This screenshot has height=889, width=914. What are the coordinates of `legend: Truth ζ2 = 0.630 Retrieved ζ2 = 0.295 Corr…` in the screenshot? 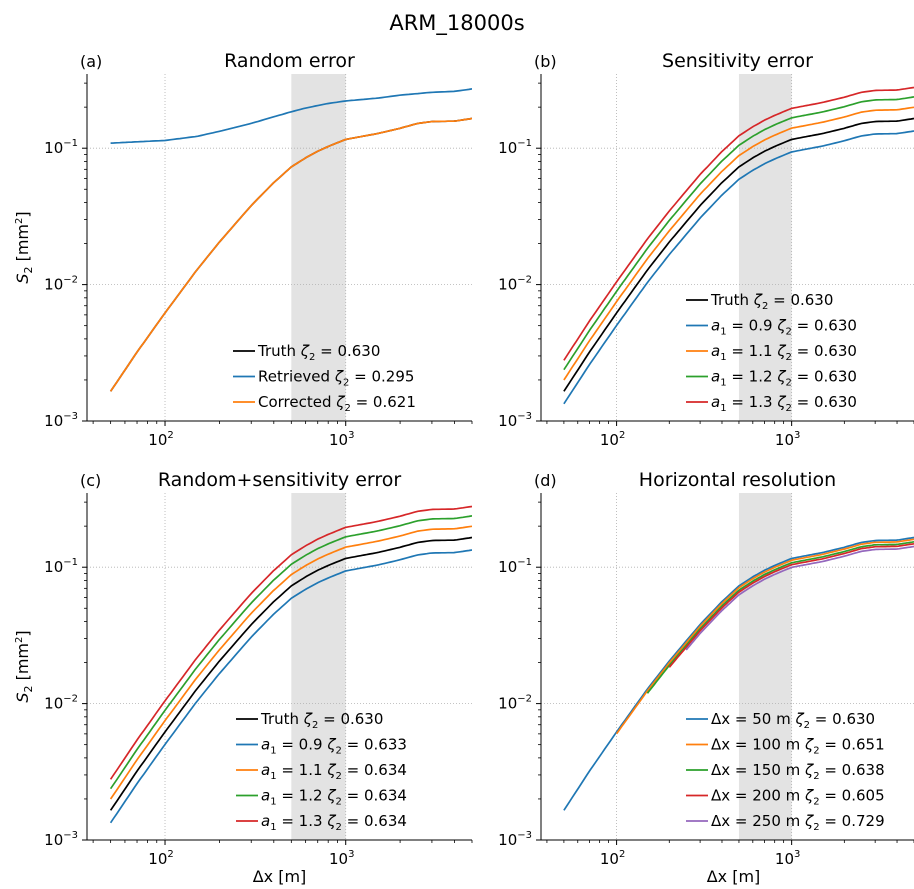 It's located at (324, 378).